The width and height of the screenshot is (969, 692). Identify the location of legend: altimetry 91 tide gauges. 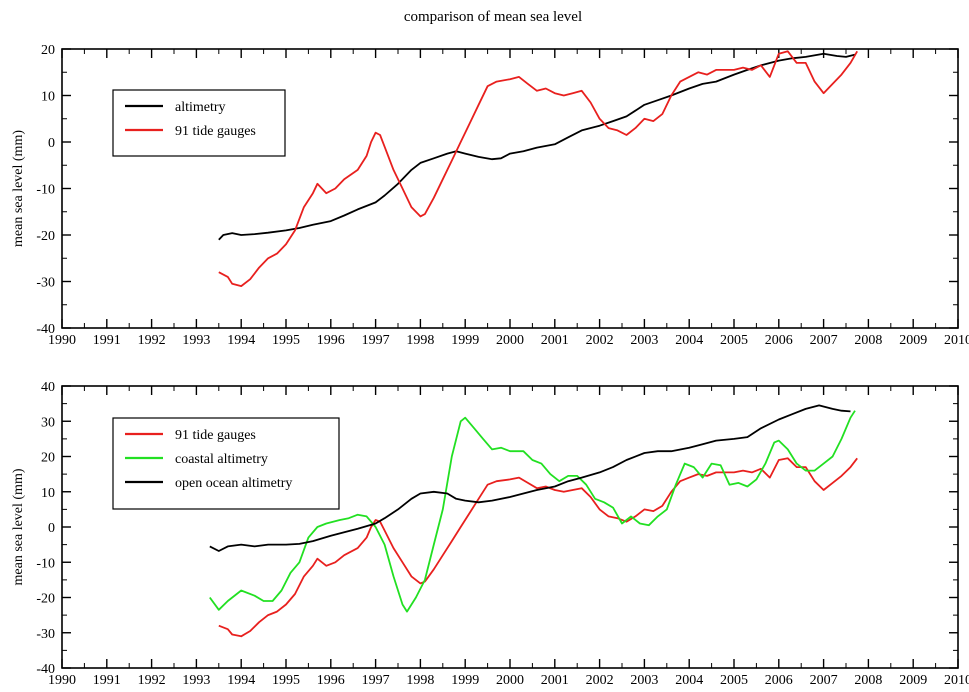
(199, 123).